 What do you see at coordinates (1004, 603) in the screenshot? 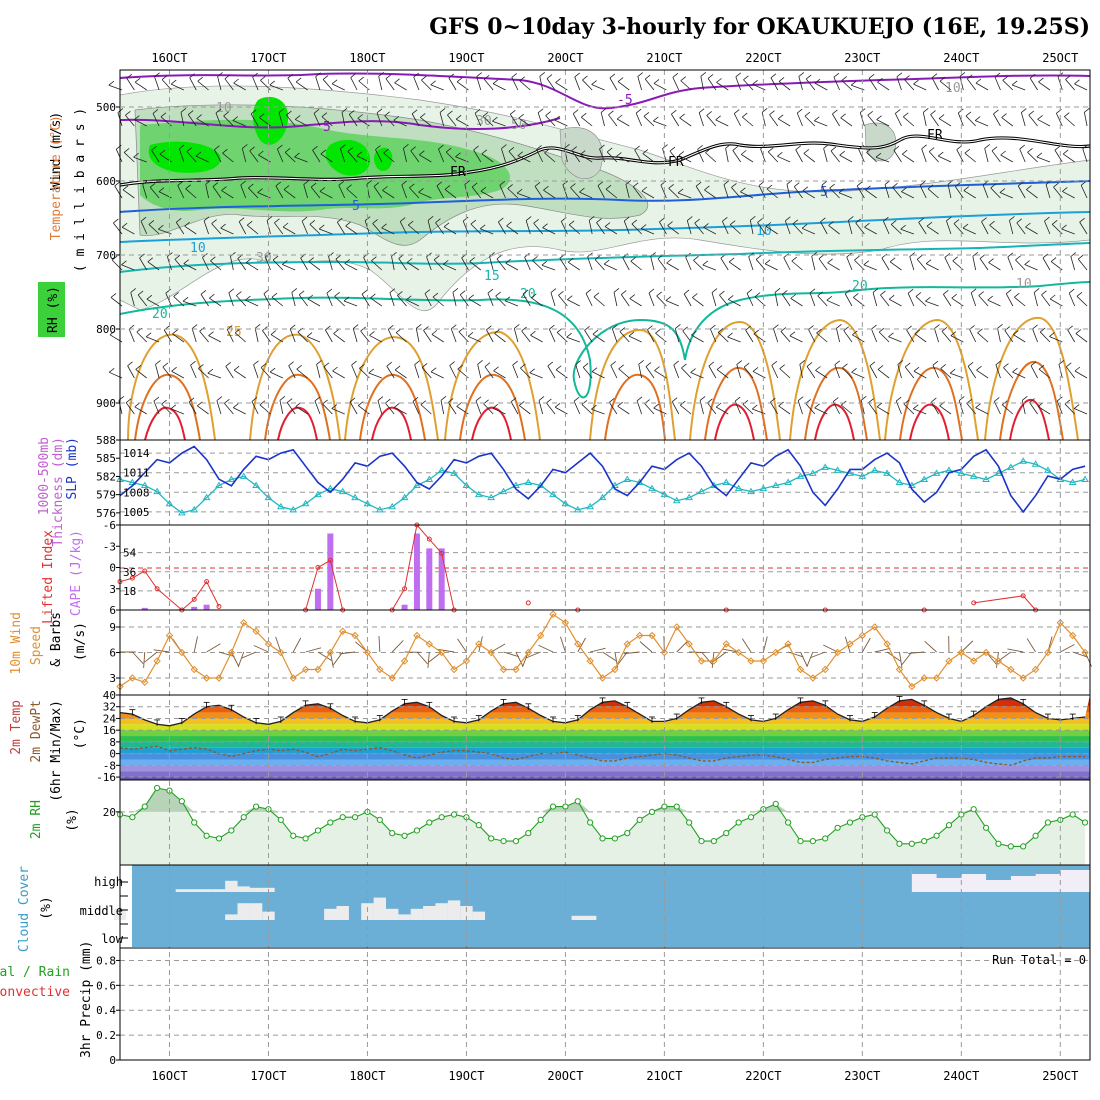
I see `li-line` at bounding box center [1004, 603].